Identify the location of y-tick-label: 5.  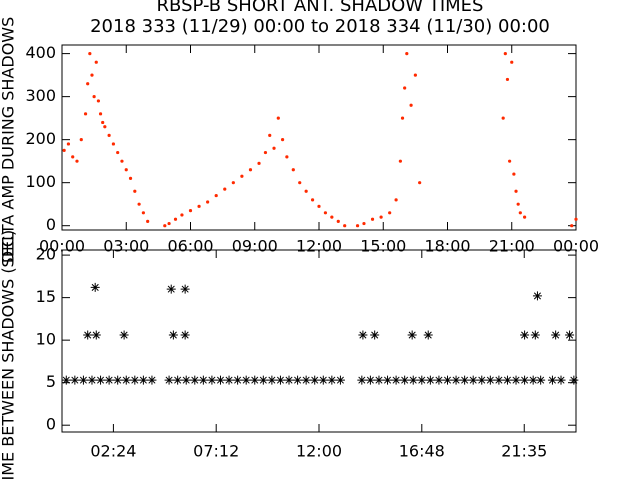
(51, 381).